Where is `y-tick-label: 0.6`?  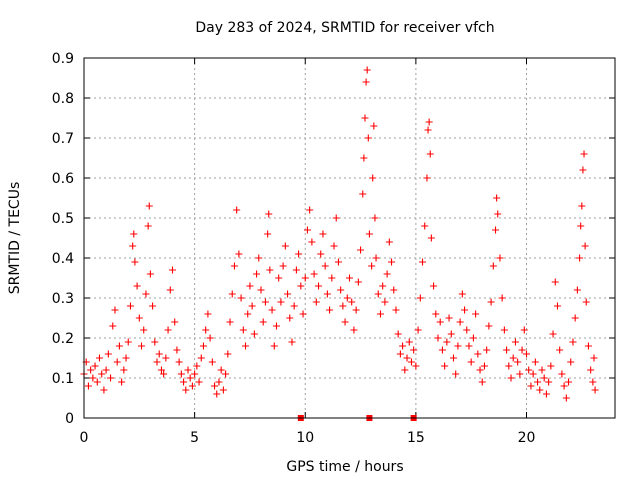 y-tick-label: 0.6 is located at coordinates (63, 179).